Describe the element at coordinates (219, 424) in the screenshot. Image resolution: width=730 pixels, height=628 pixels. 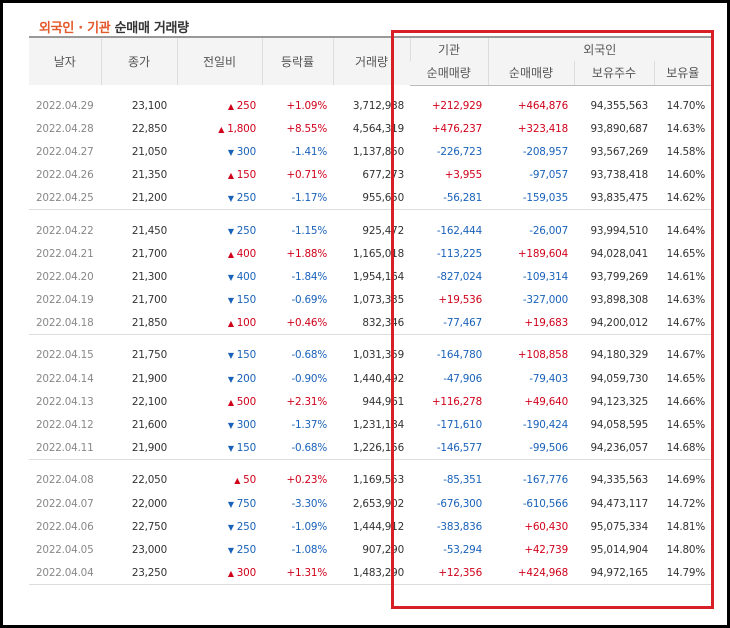
I see `cell-change: ▼ 300` at that location.